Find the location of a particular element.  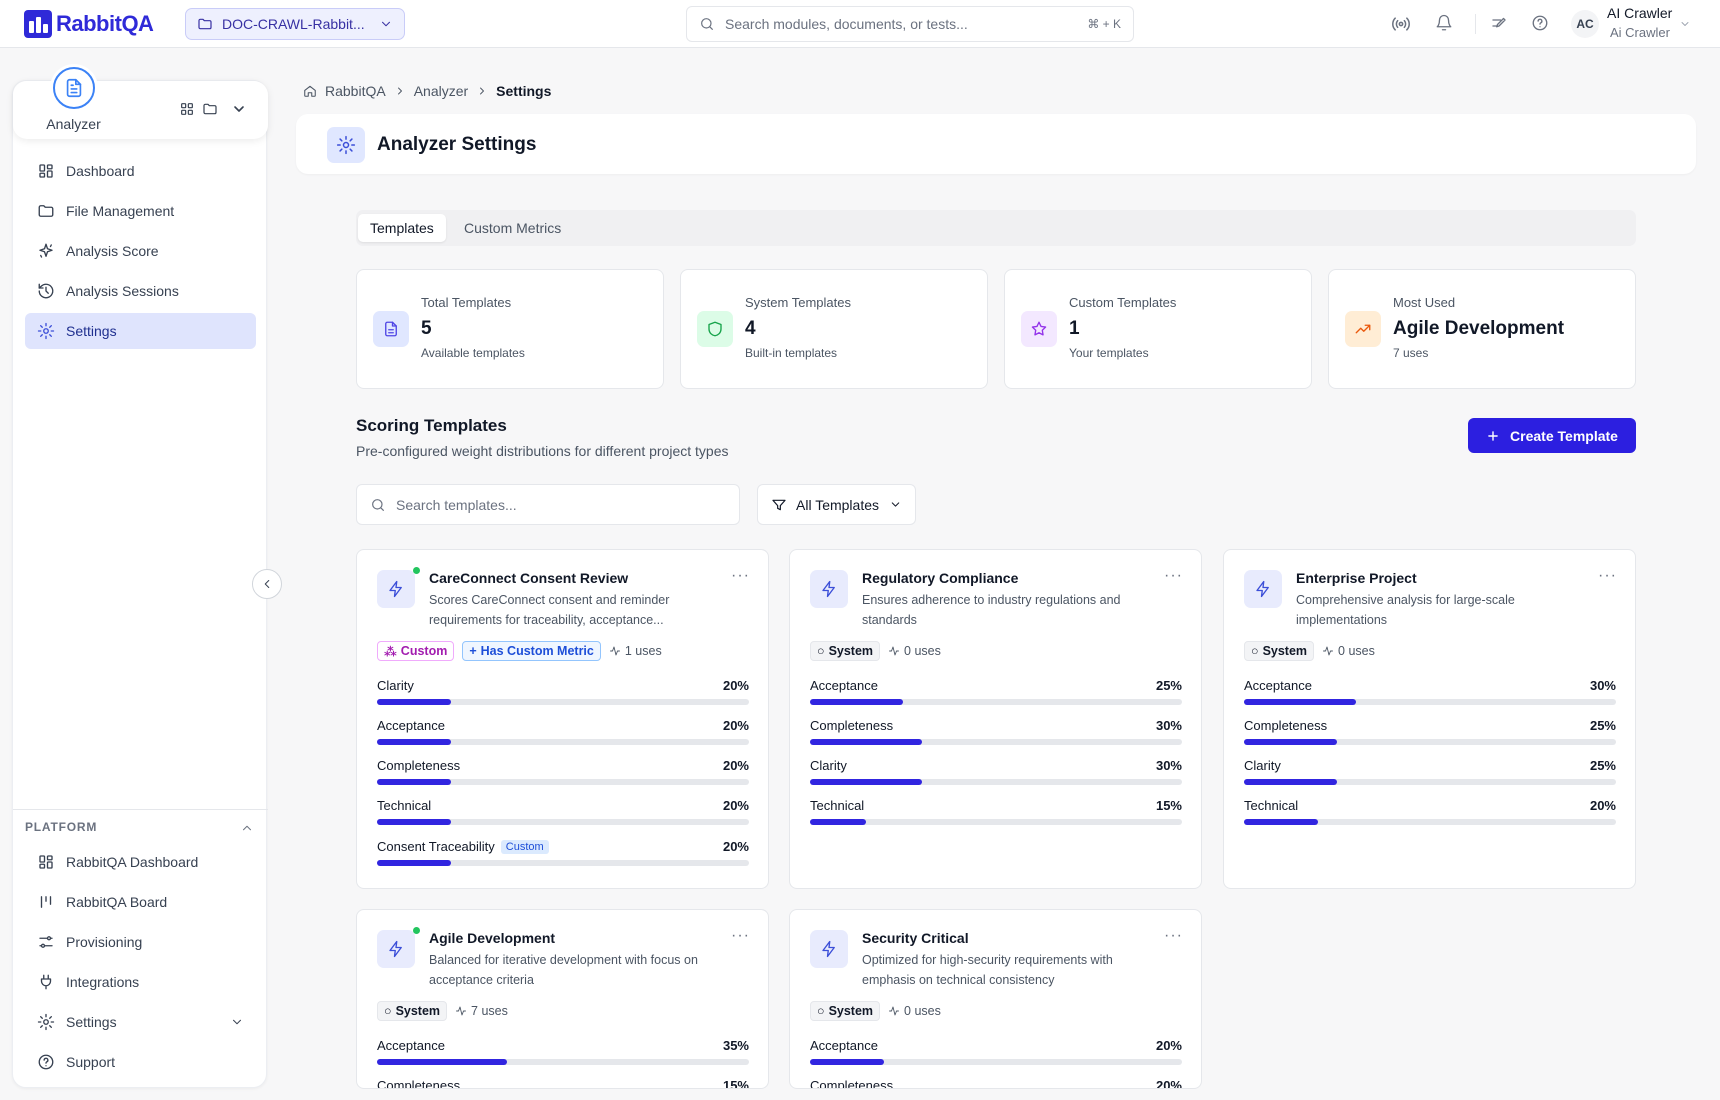

bell-icon is located at coordinates (1444, 23).